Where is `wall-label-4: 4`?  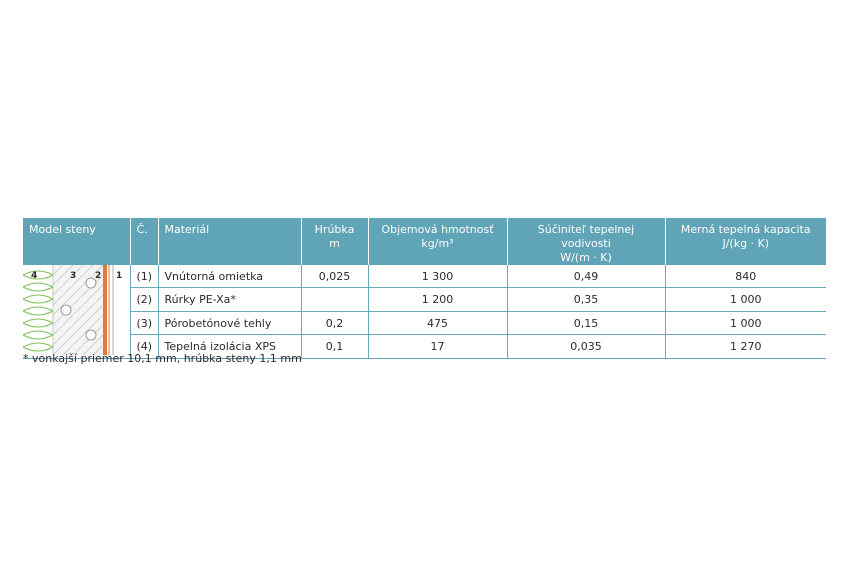
wall-label-4: 4 is located at coordinates (34, 276).